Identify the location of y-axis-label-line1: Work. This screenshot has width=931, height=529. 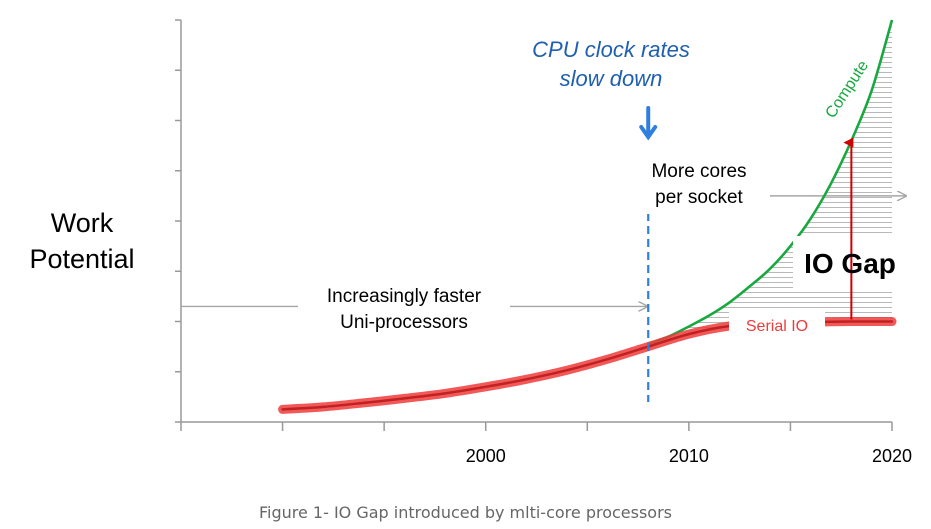
(82, 223).